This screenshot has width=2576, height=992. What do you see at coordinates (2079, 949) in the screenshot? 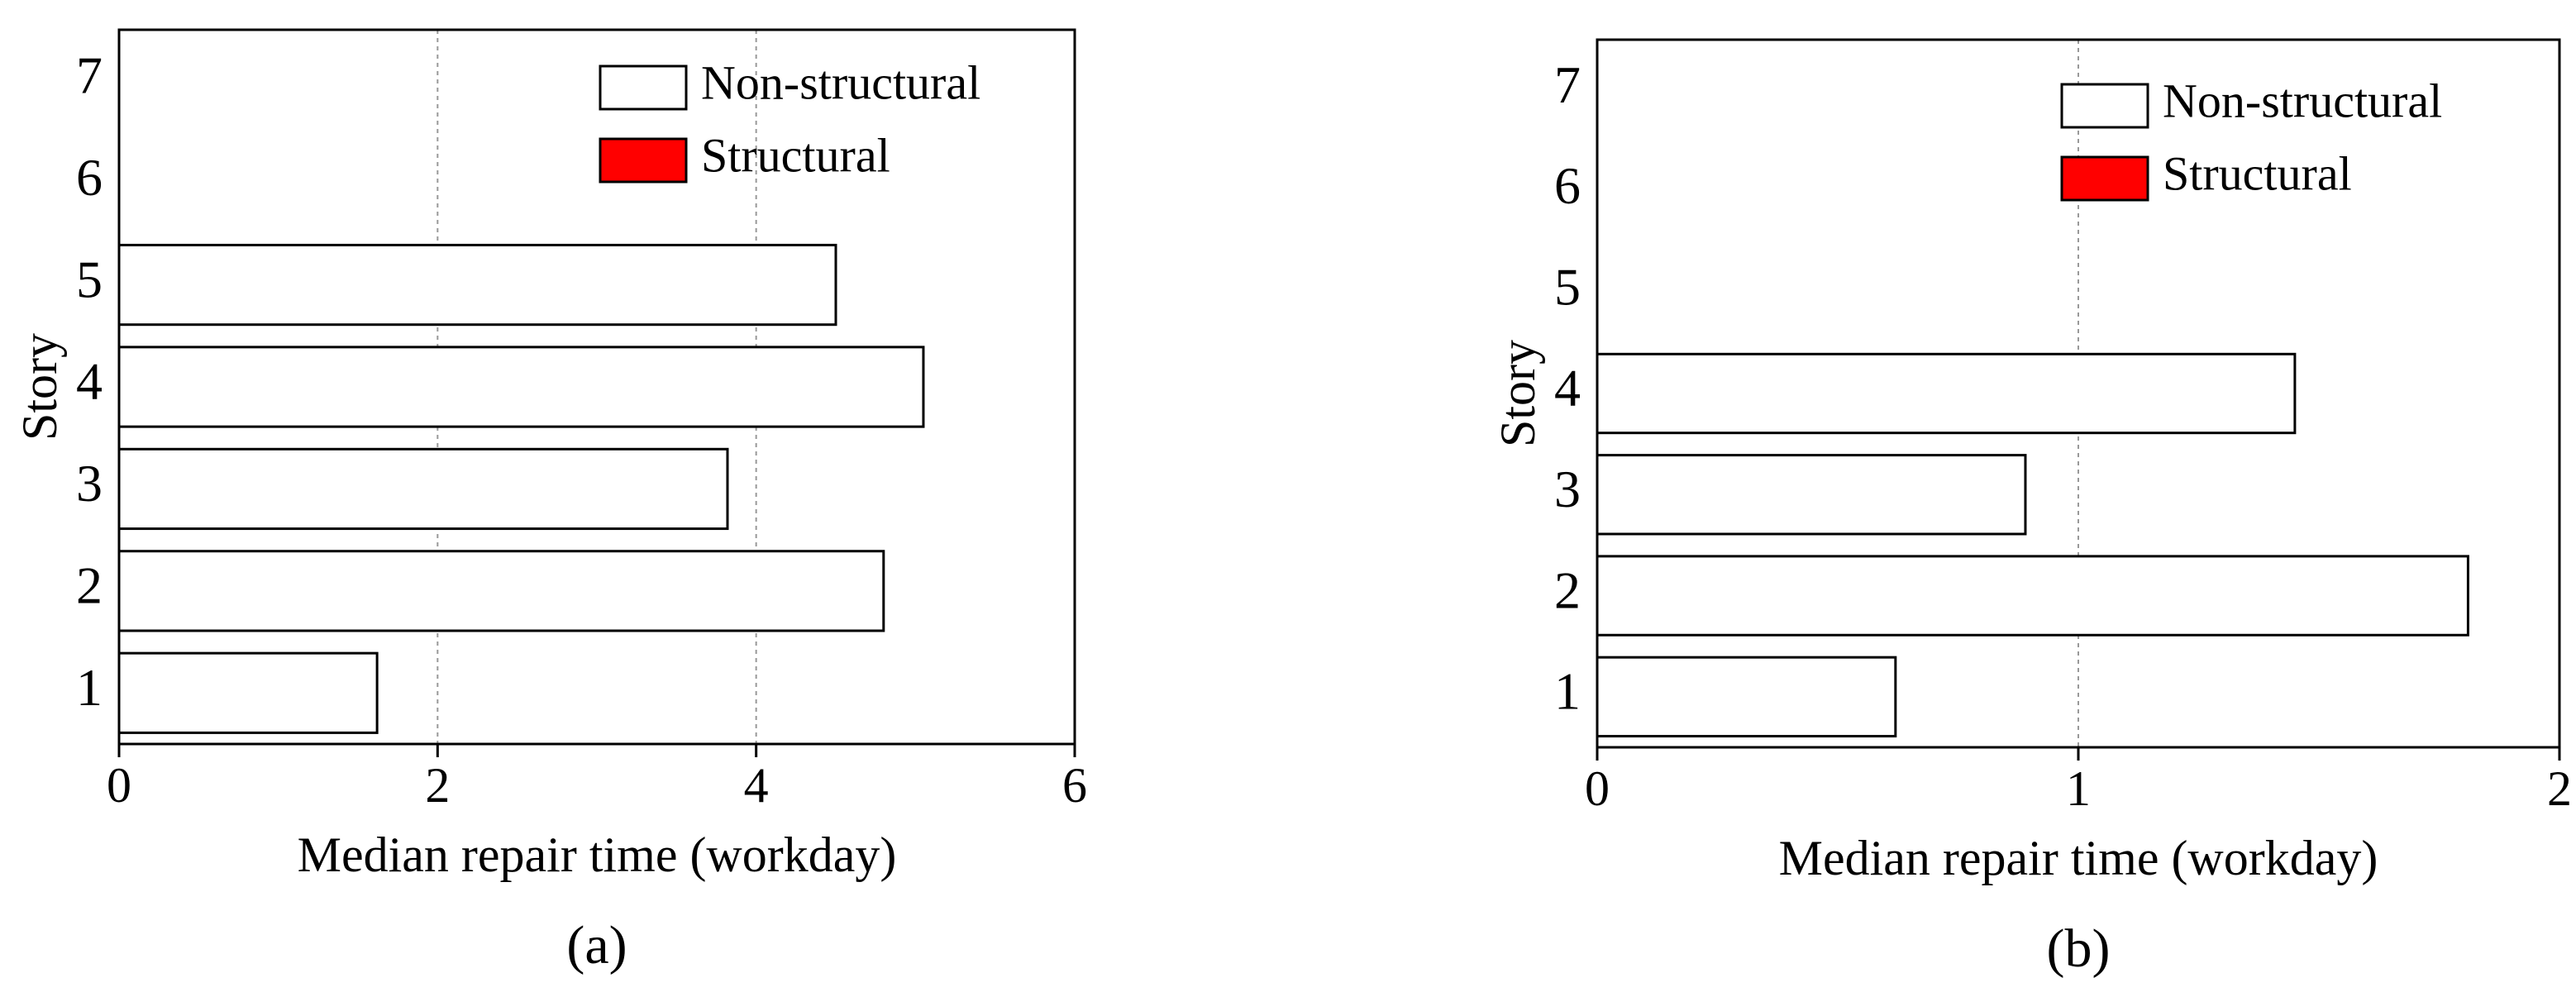
I see `caption: (b)` at bounding box center [2079, 949].